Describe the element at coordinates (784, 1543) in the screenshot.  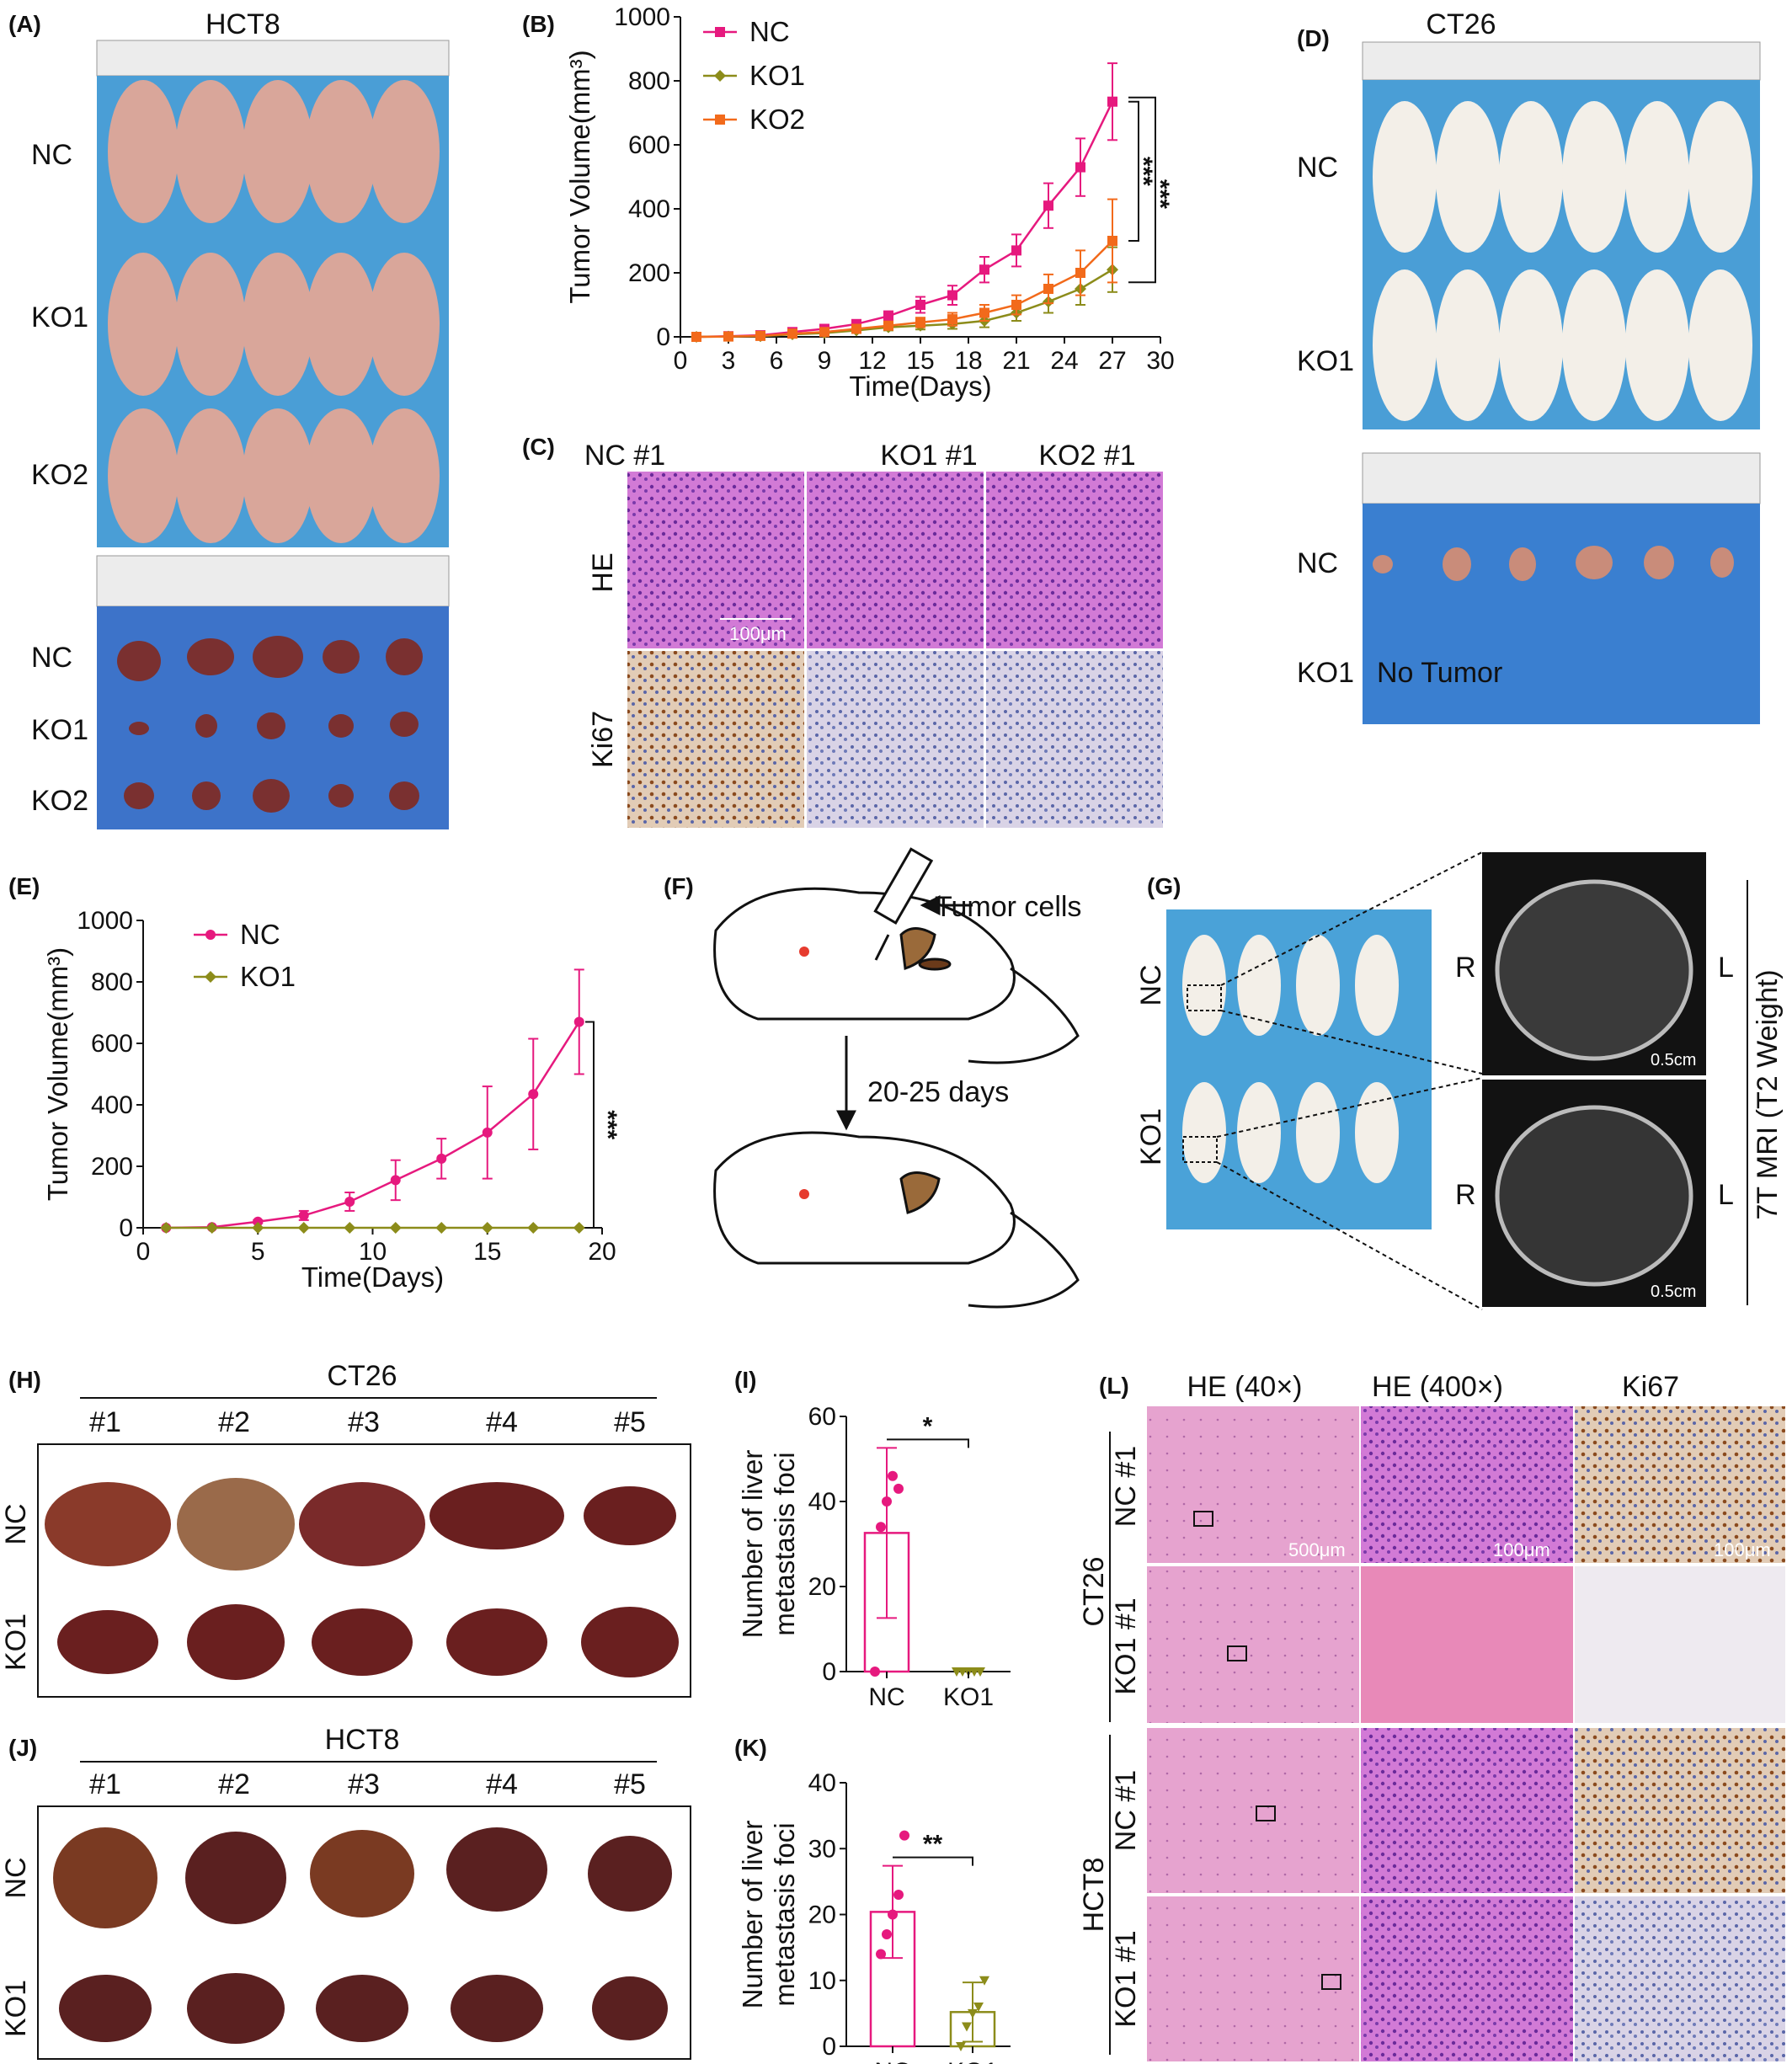
I see `y-axis-title-2: metastasis foci` at that location.